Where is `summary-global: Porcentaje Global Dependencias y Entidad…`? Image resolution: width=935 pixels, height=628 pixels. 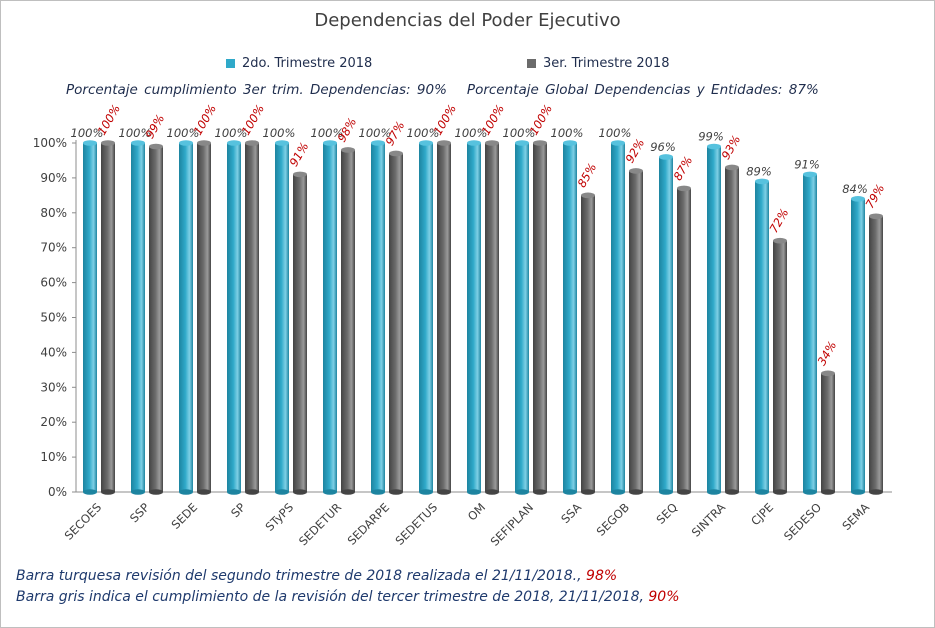 summary-global: Porcentaje Global Dependencias y Entidad… is located at coordinates (642, 90).